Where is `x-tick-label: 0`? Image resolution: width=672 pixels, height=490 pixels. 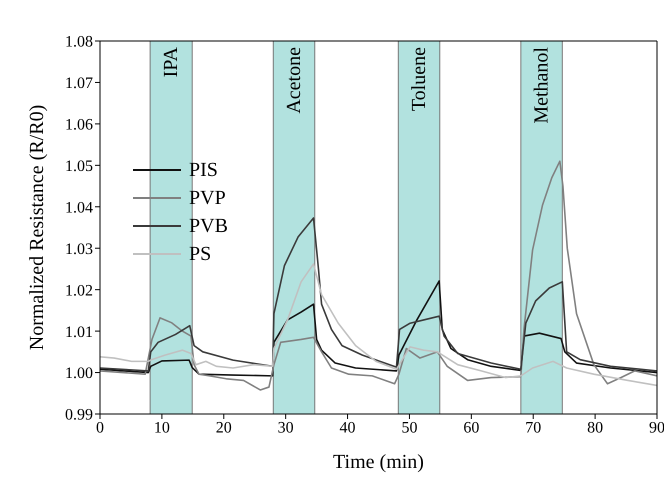
x-tick-label: 0 is located at coordinates (100, 427).